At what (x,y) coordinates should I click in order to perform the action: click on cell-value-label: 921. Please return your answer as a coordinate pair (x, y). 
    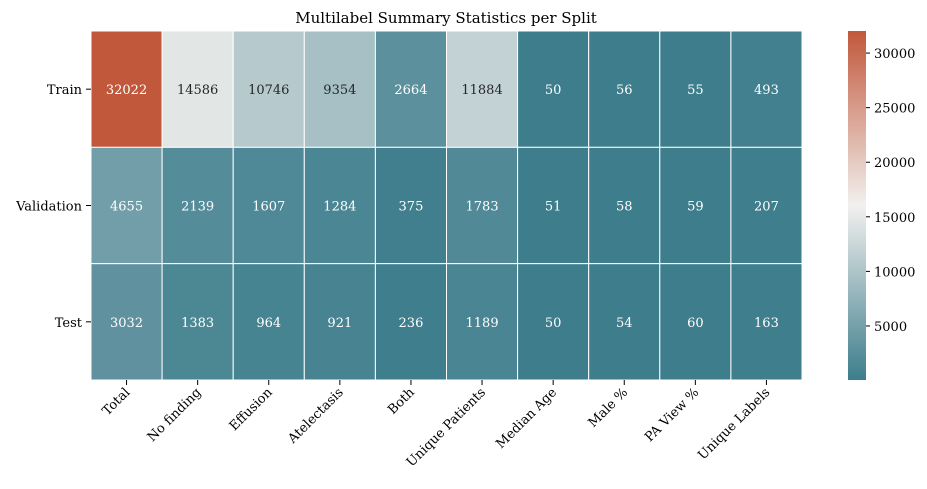
    Looking at the image, I should click on (339, 323).